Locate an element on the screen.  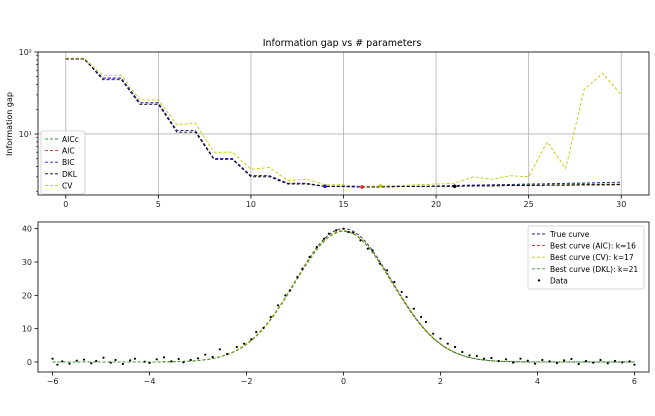
legend-label: BIC is located at coordinates (68, 162).